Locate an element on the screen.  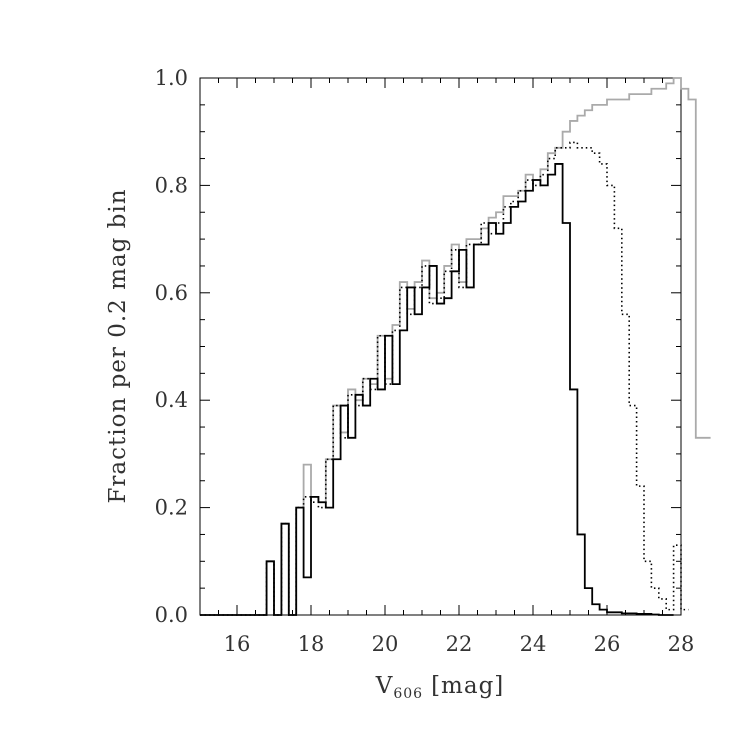
x-axis-title: V606 [mag] is located at coordinates (440, 687).